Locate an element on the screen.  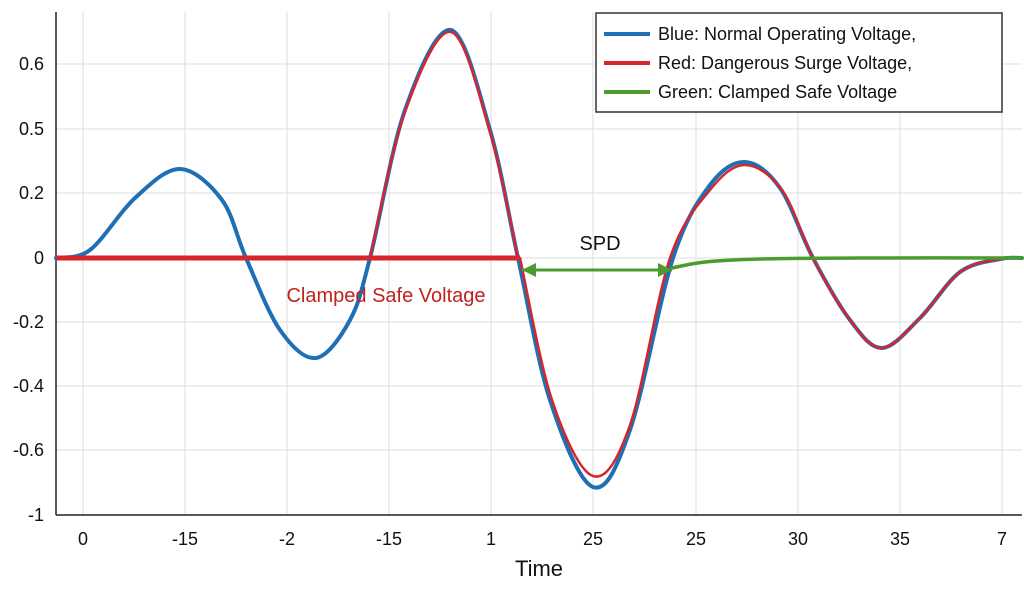
y-tick-label: -0.2 is located at coordinates (28, 322).